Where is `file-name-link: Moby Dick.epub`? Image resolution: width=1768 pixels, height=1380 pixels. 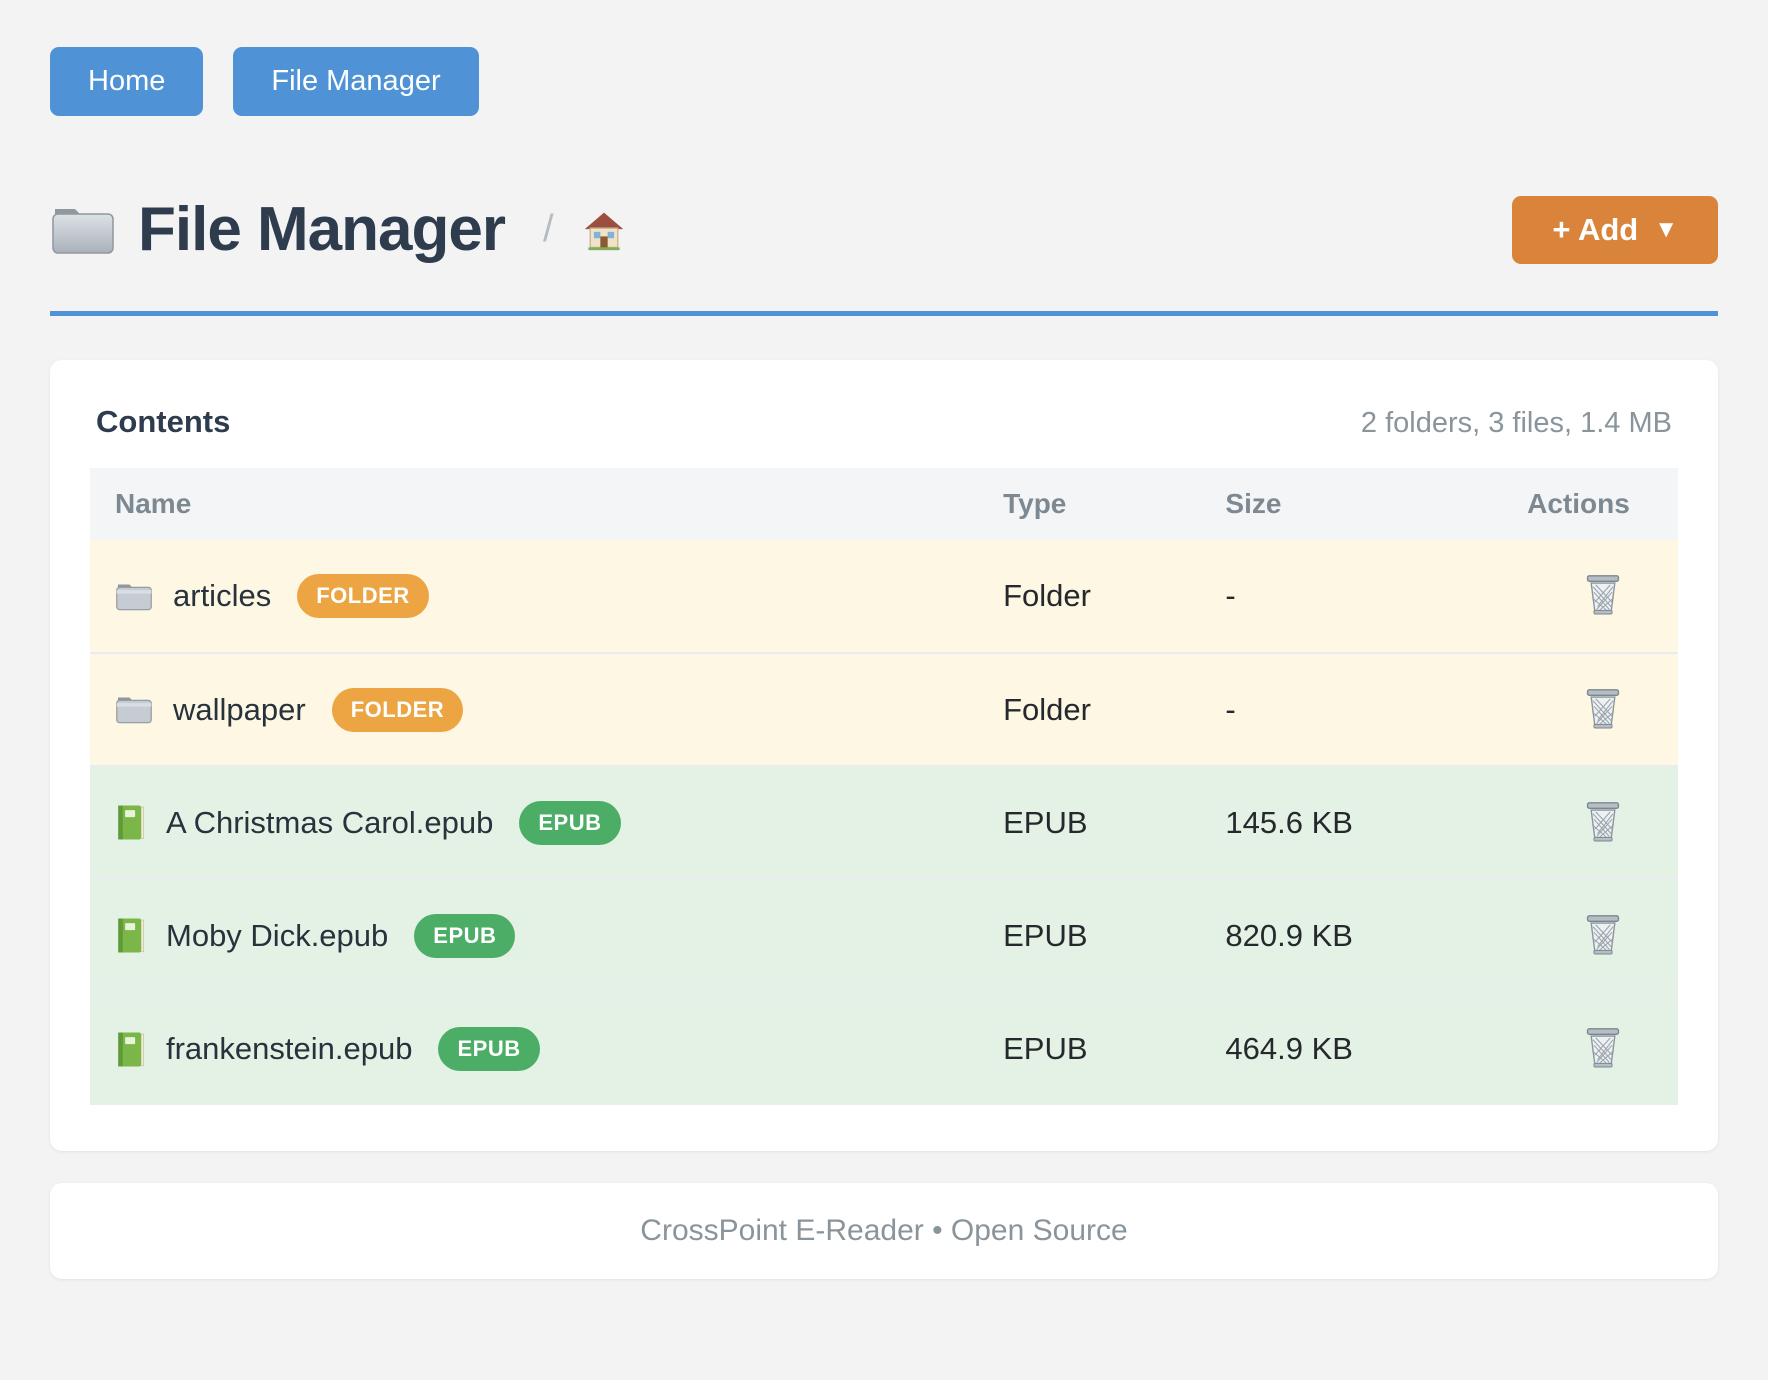 file-name-link: Moby Dick.epub is located at coordinates (277, 935).